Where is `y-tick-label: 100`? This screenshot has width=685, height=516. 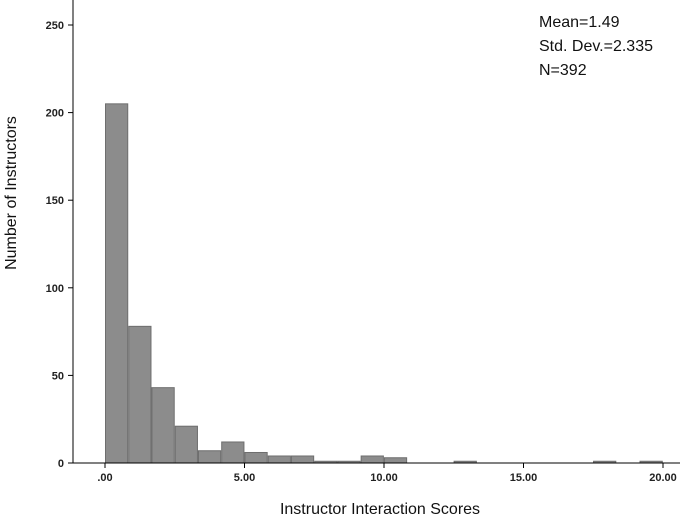 y-tick-label: 100 is located at coordinates (55, 289).